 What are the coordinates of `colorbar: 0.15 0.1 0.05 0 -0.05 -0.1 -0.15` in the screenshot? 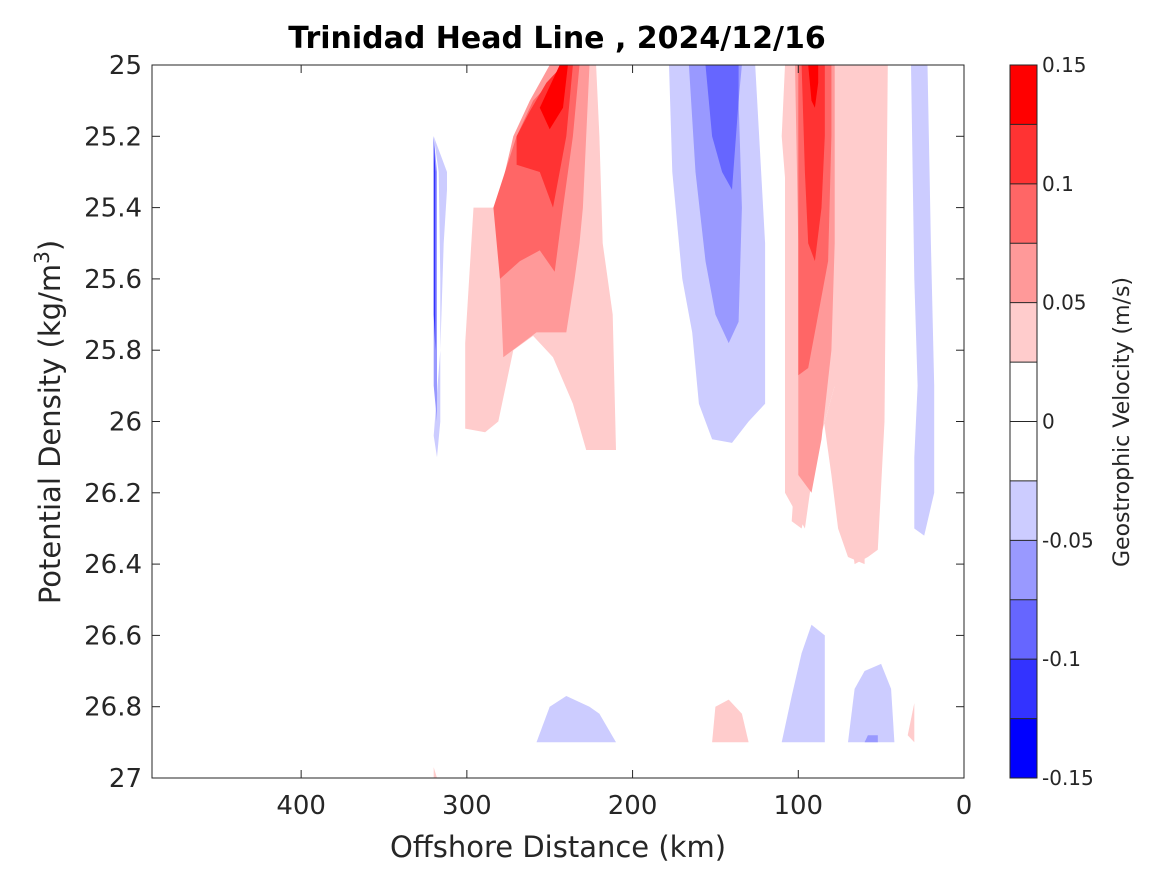 It's located at (1051, 421).